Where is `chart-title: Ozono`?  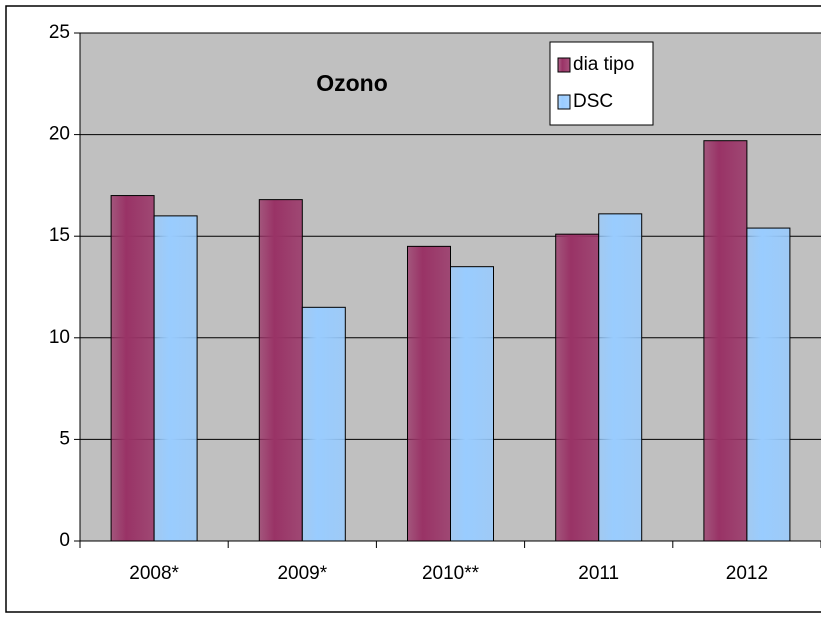 chart-title: Ozono is located at coordinates (352, 83).